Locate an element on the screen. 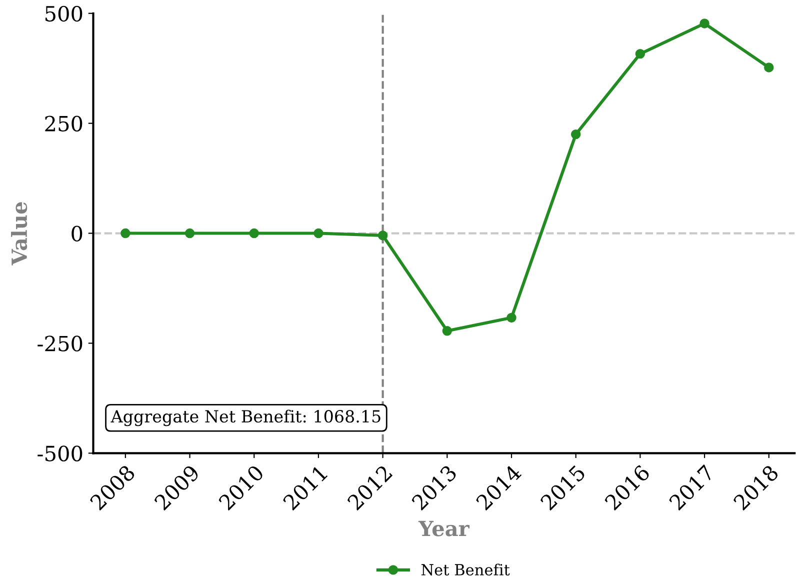 The image size is (797, 581). y-tick-label: 500 is located at coordinates (64, 14).